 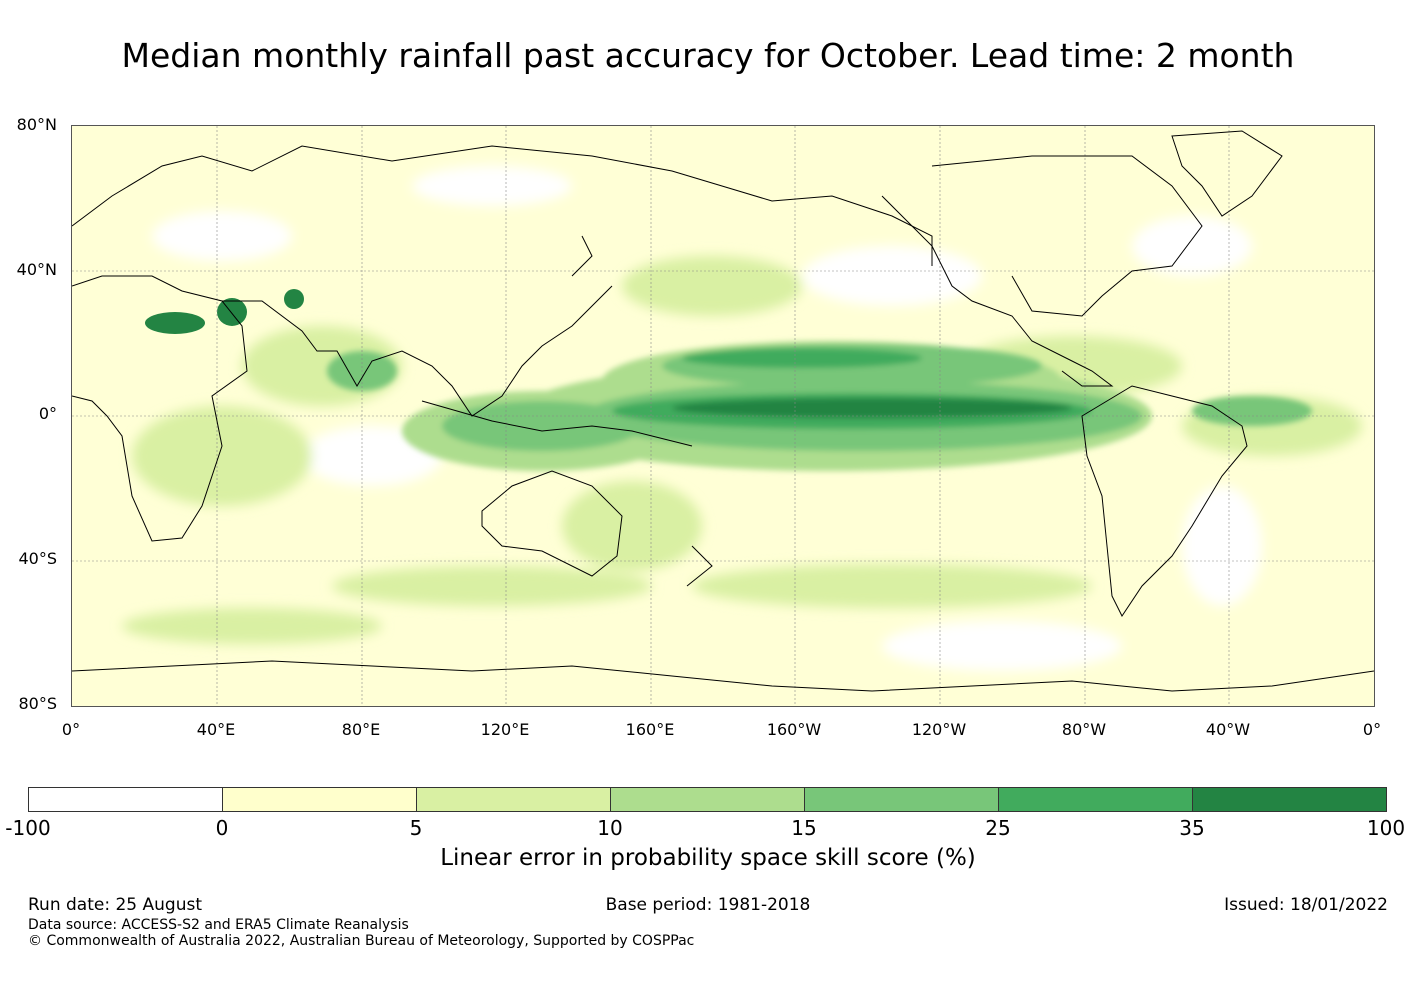 I want to click on colorbar-tick: 35, so click(x=1192, y=828).